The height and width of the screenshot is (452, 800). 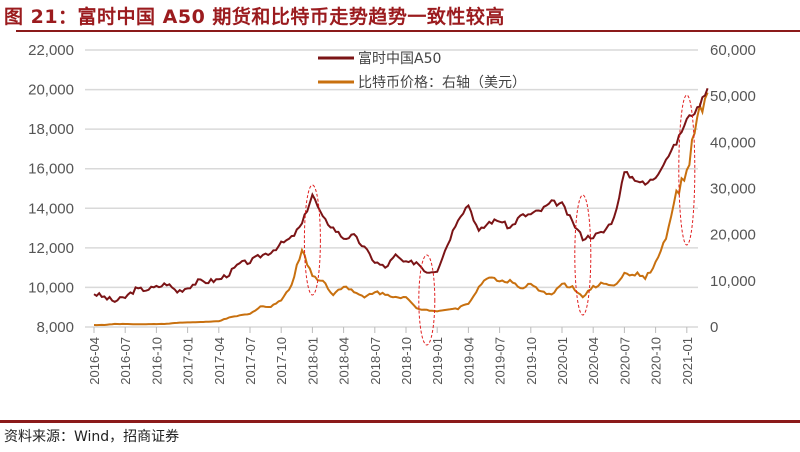 What do you see at coordinates (125, 361) in the screenshot?
I see `x-tick-label: 2016-07` at bounding box center [125, 361].